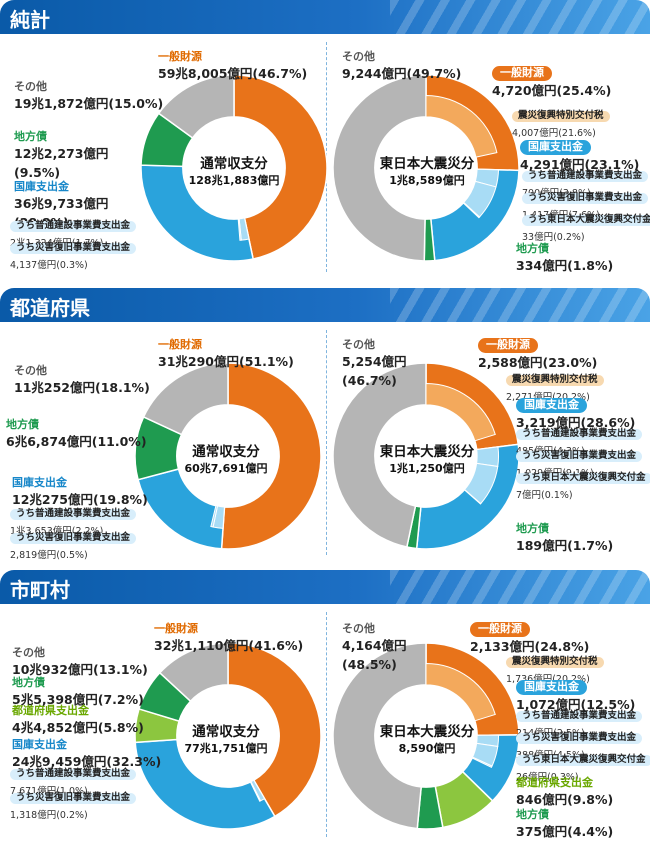 This screenshot has width=650, height=841. What do you see at coordinates (325, 587) in the screenshot?
I see `section-banner-municipal: 市町村` at bounding box center [325, 587].